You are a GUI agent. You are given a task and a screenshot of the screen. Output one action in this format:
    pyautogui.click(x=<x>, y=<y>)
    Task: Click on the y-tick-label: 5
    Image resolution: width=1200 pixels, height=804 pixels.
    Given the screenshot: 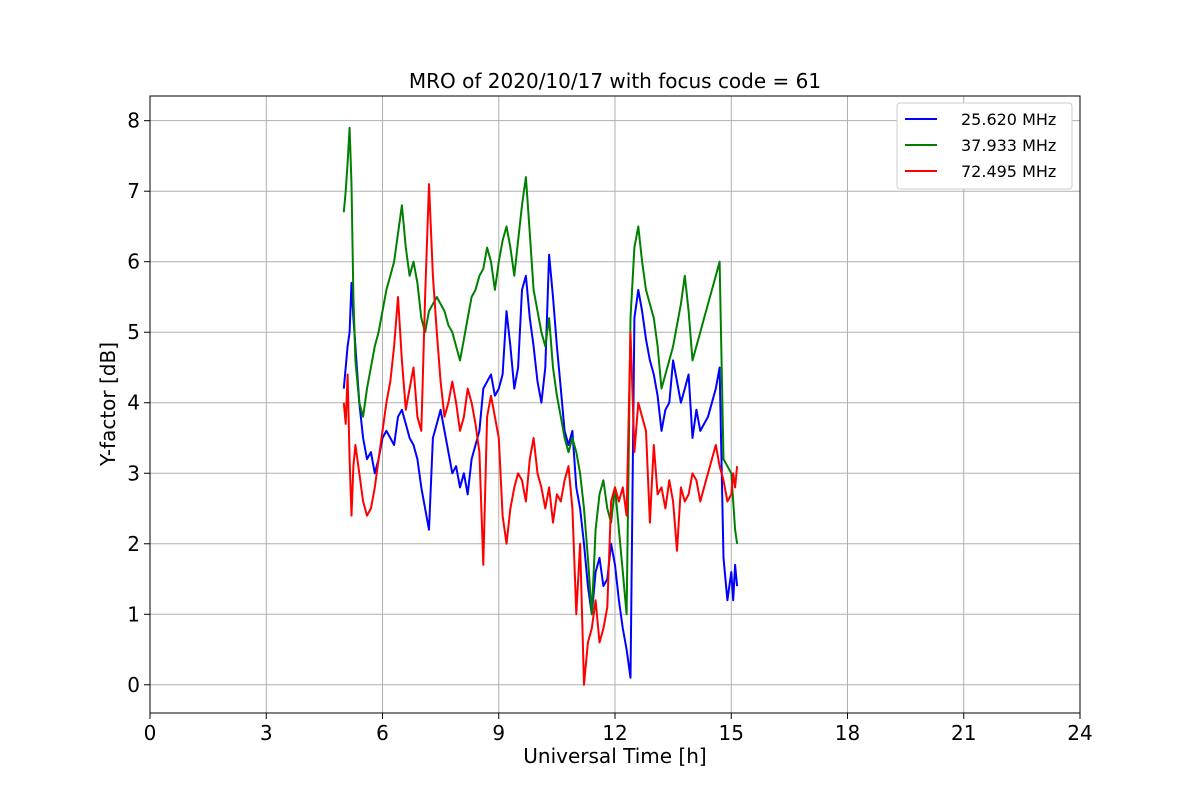 What is the action you would take?
    pyautogui.click(x=133, y=332)
    